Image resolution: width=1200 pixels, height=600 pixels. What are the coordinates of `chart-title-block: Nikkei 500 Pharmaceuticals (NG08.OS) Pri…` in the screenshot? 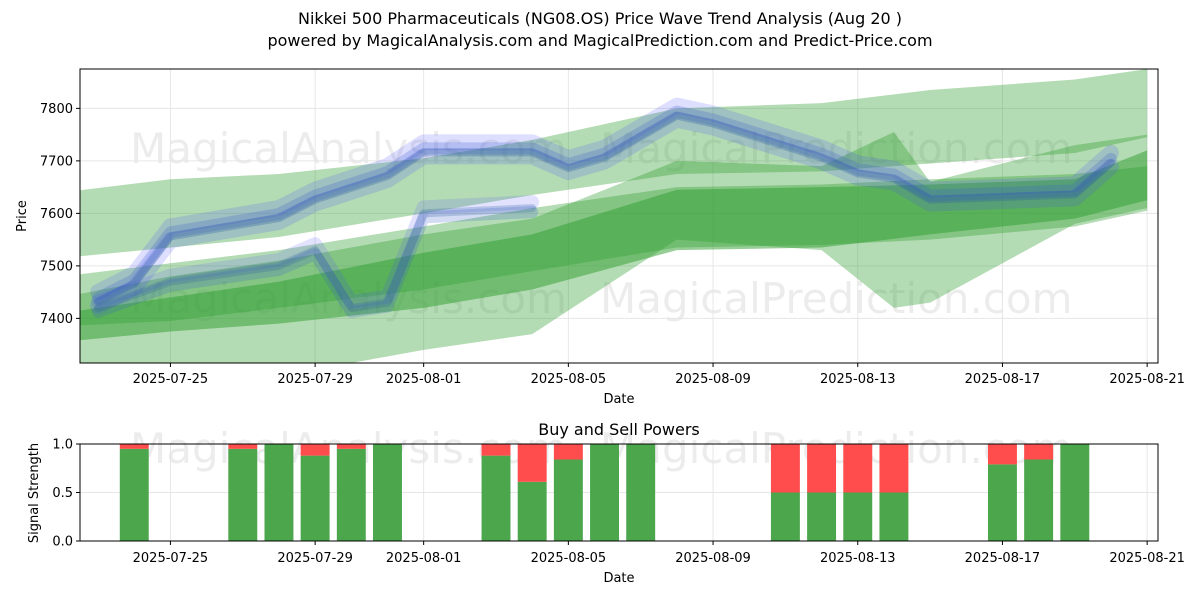 It's located at (600, 30).